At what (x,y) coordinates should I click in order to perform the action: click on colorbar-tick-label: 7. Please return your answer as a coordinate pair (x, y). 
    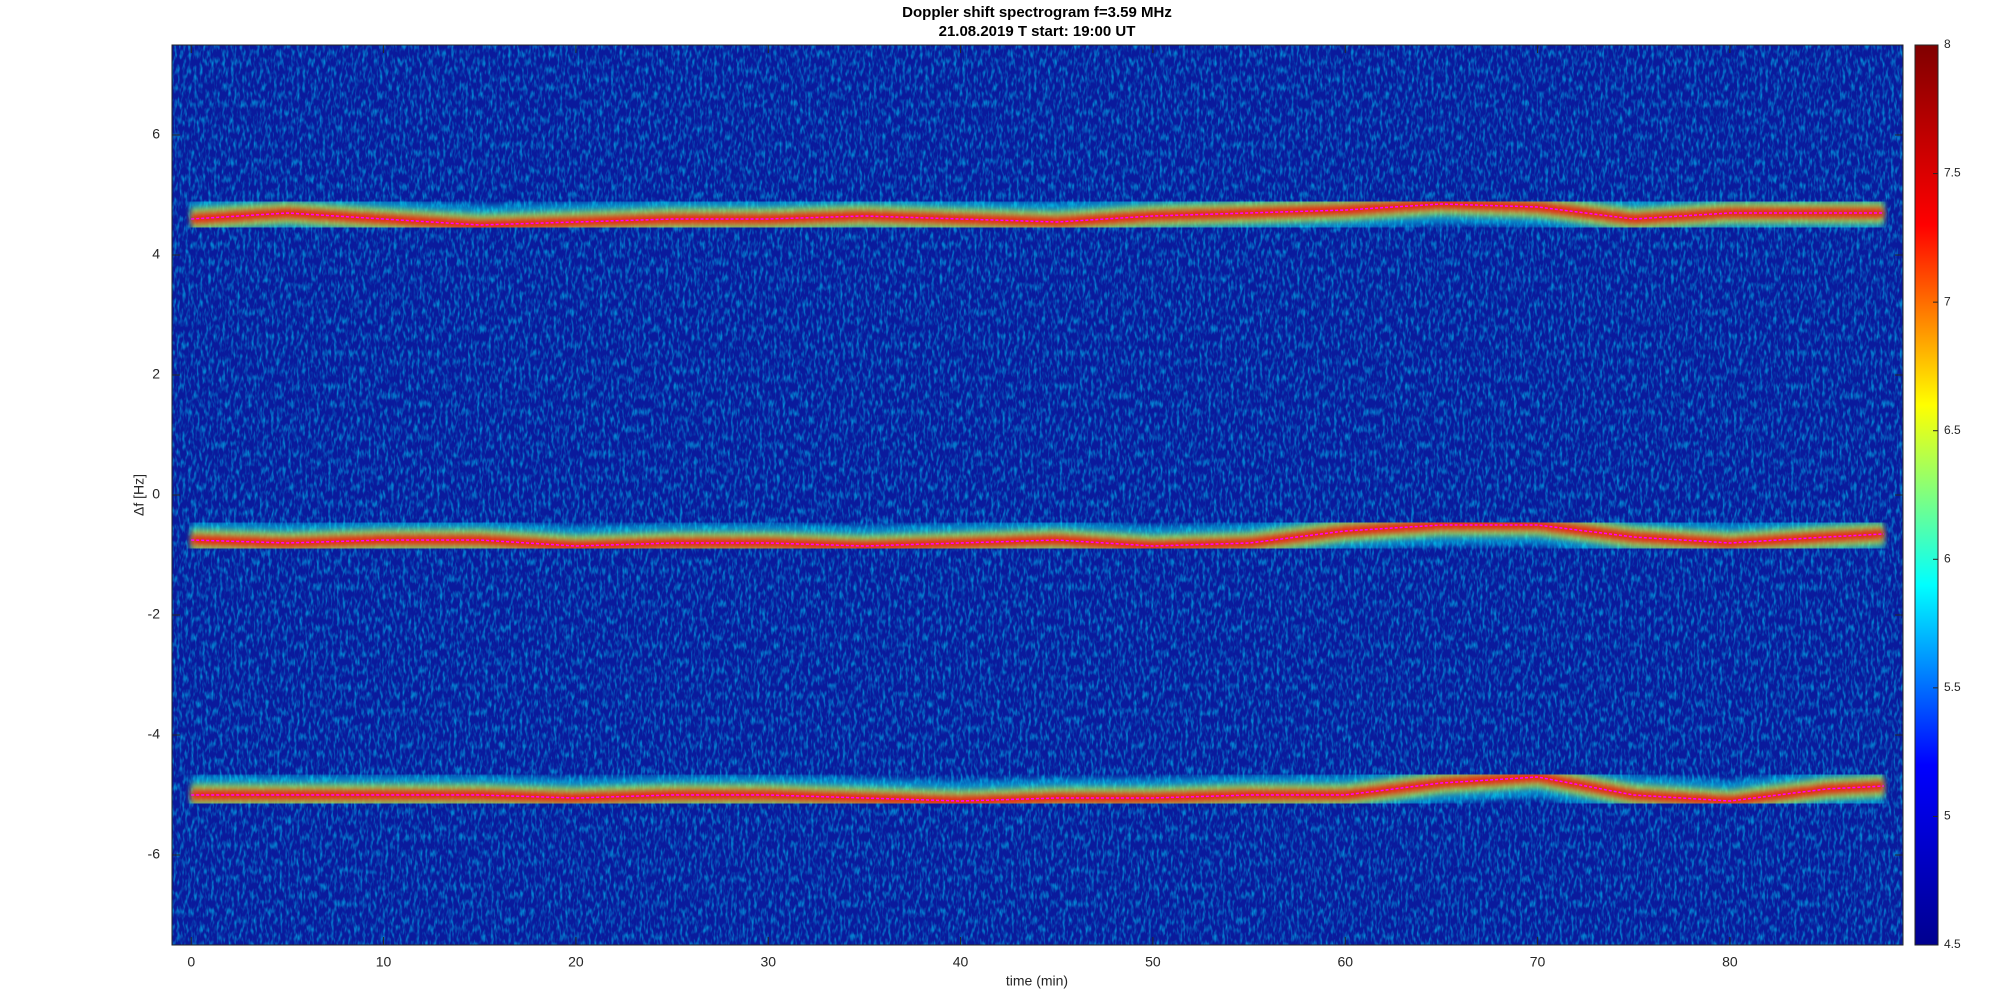
    Looking at the image, I should click on (1947, 301).